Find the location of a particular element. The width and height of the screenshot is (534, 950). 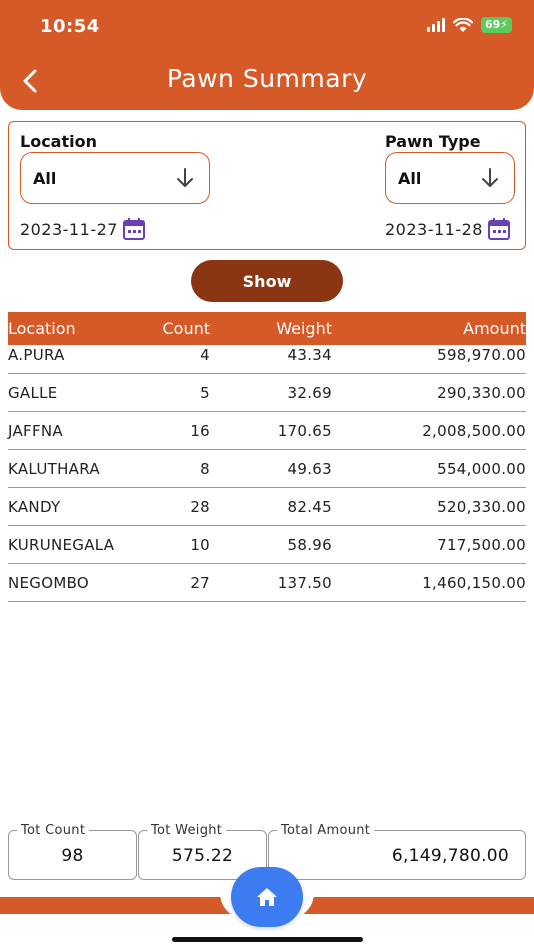

total-amount-label: Total Amount is located at coordinates (326, 830).